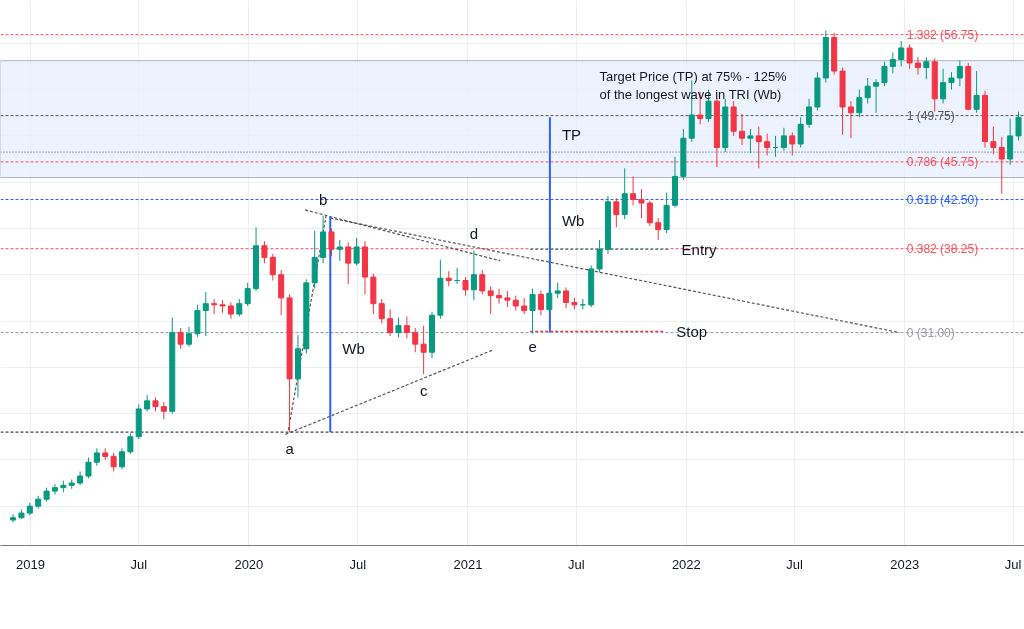 The width and height of the screenshot is (1024, 629). I want to click on annotation: Stop, so click(692, 331).